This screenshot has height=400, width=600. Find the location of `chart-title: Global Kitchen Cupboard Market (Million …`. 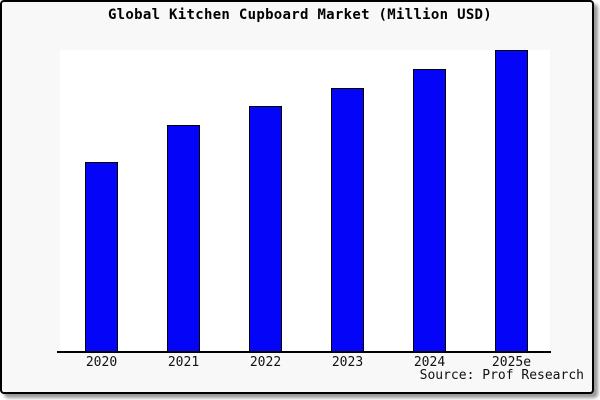

chart-title: Global Kitchen Cupboard Market (Million … is located at coordinates (300, 15).